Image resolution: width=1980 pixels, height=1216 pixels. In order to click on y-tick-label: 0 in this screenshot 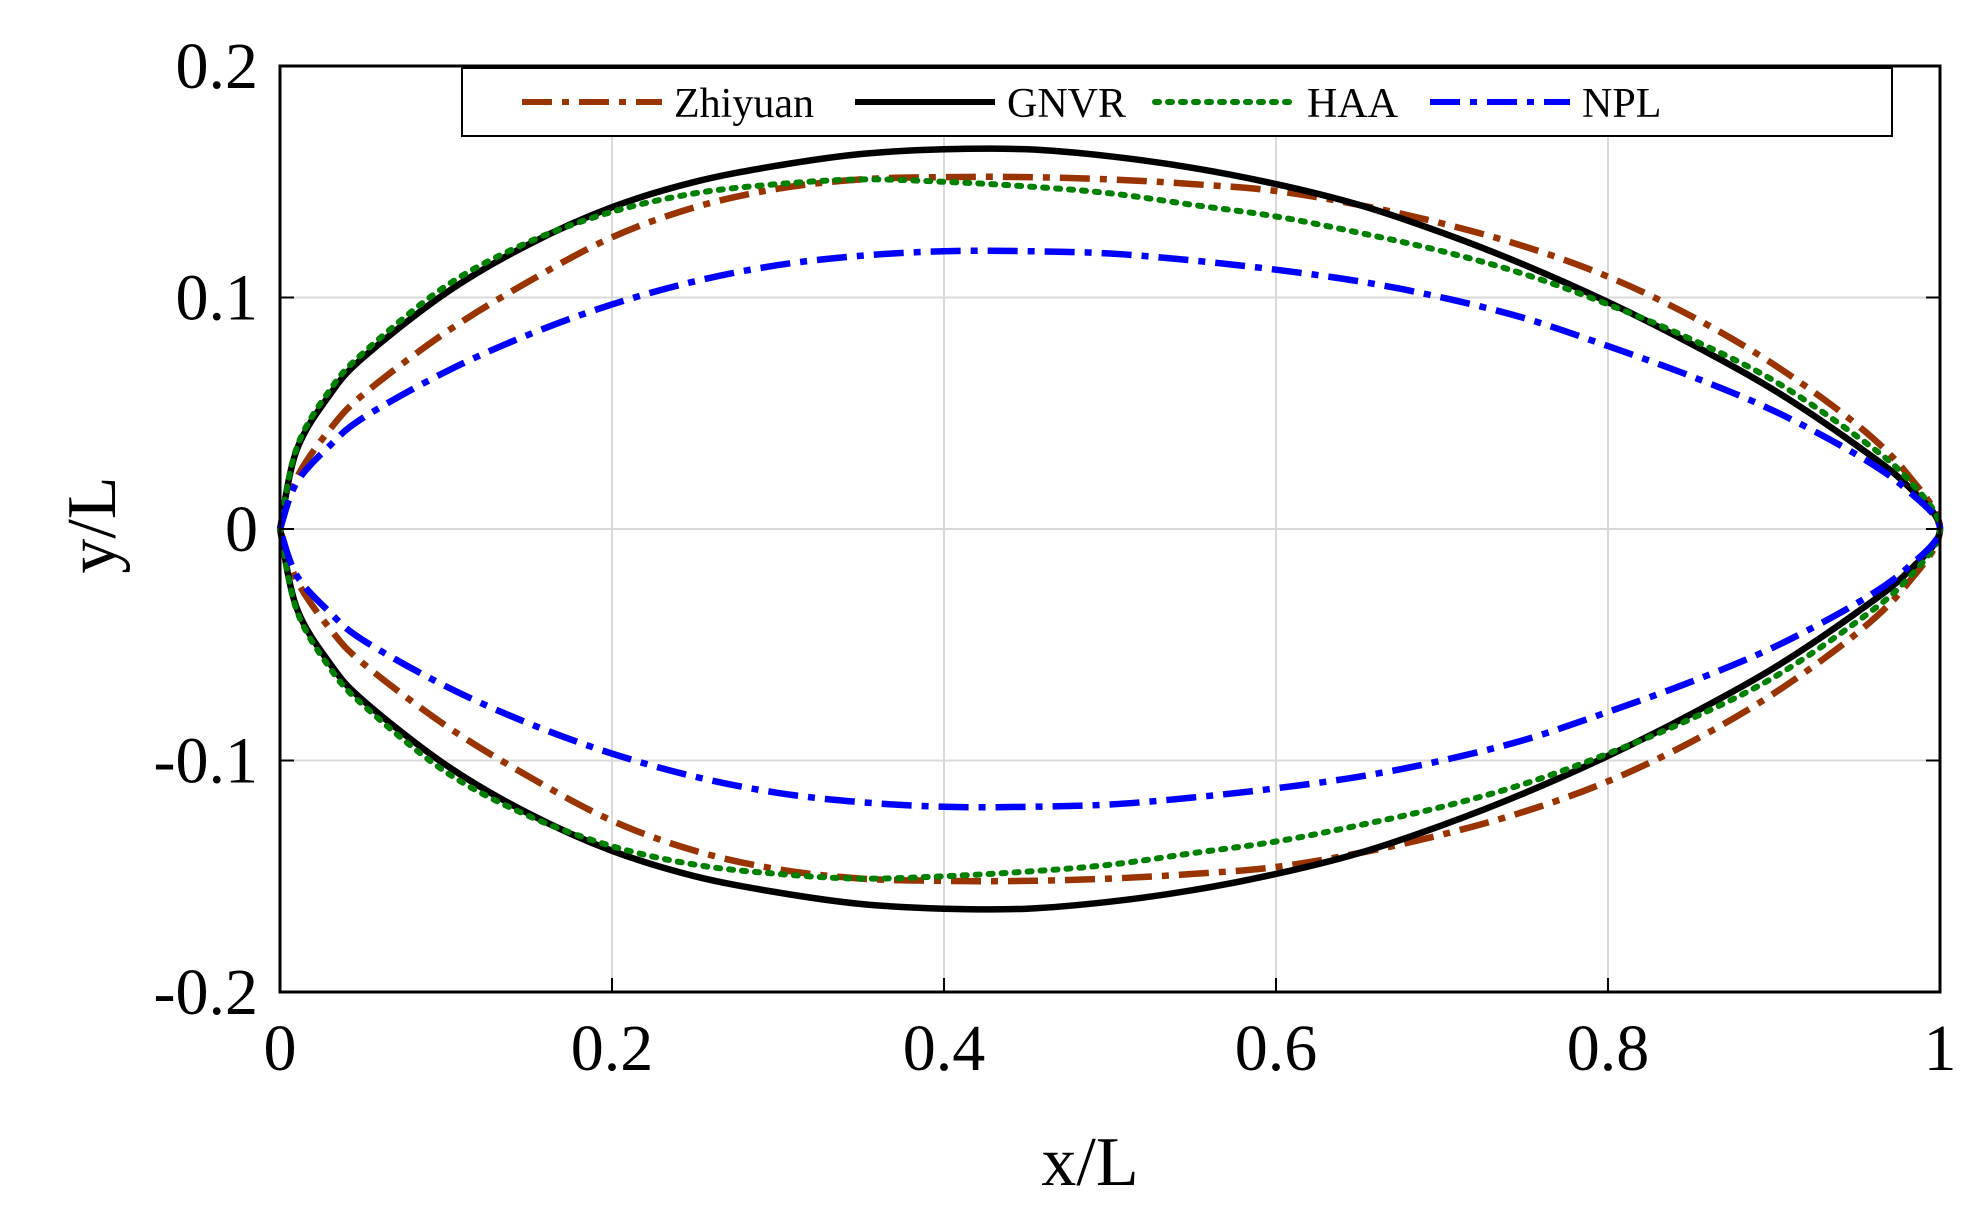, I will do `click(241, 529)`.